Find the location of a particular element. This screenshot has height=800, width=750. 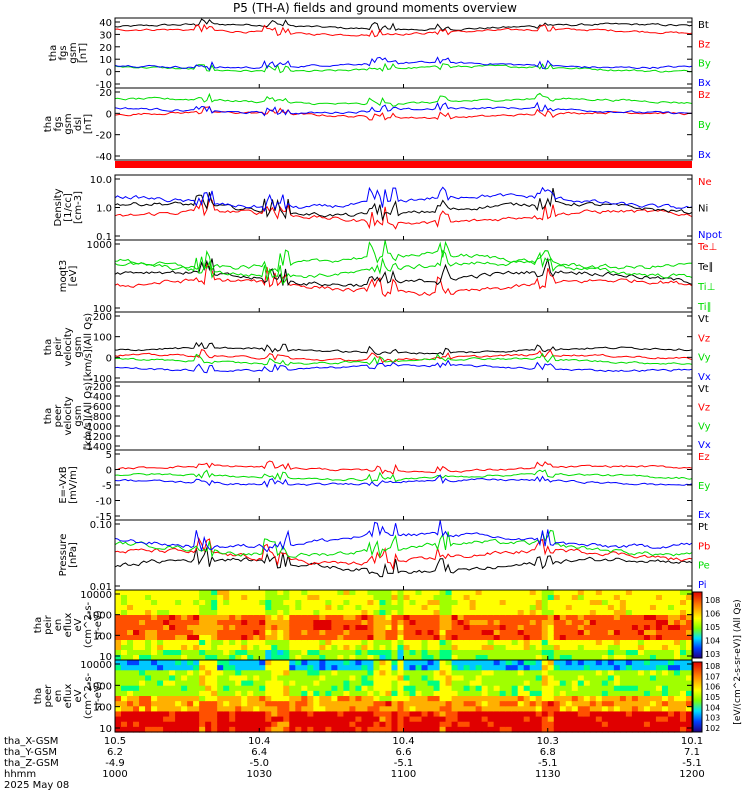

y-tick-label: -10 is located at coordinates (104, 85).